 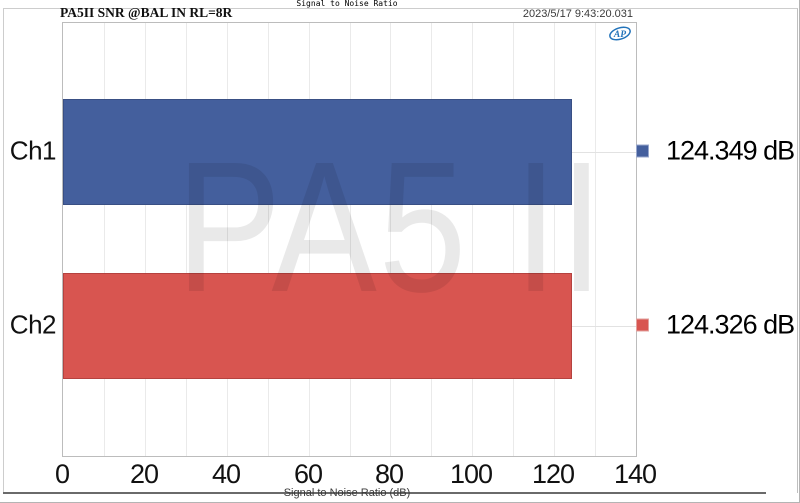 What do you see at coordinates (144, 474) in the screenshot?
I see `x-tick-label: 20` at bounding box center [144, 474].